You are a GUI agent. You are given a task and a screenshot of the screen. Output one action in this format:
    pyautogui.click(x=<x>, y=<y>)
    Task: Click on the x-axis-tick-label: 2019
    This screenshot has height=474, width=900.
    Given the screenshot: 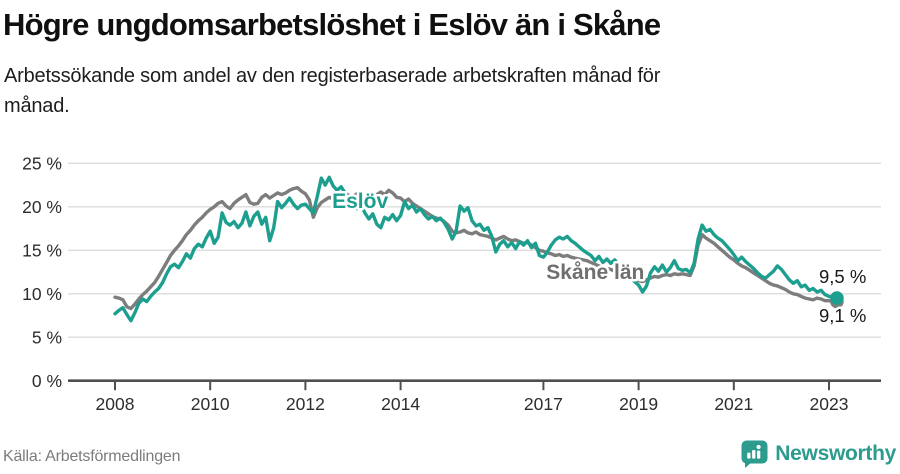 What is the action you would take?
    pyautogui.click(x=638, y=404)
    